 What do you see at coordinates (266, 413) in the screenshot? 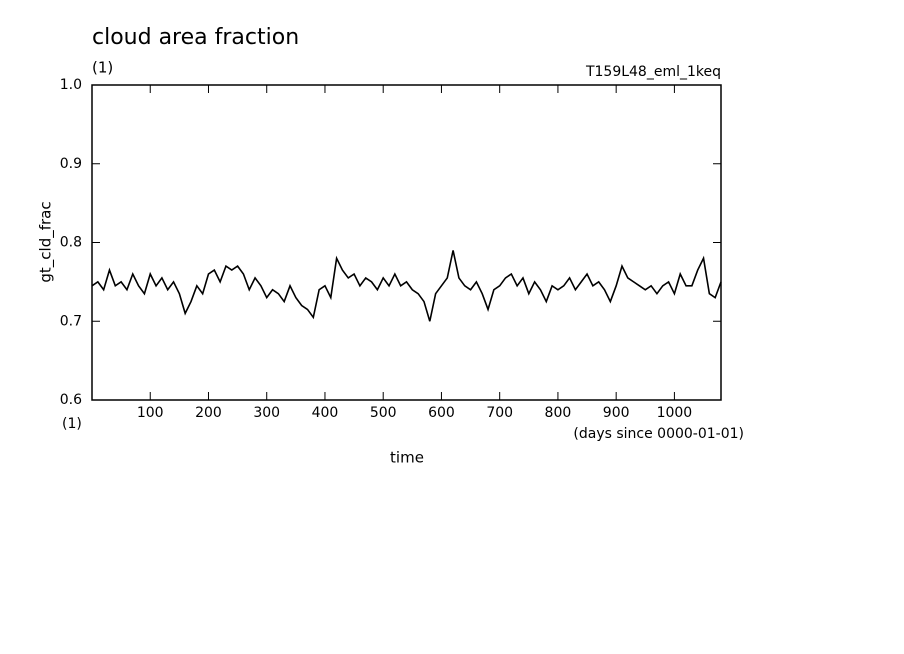
I see `x-tick-label: 300` at bounding box center [266, 413].